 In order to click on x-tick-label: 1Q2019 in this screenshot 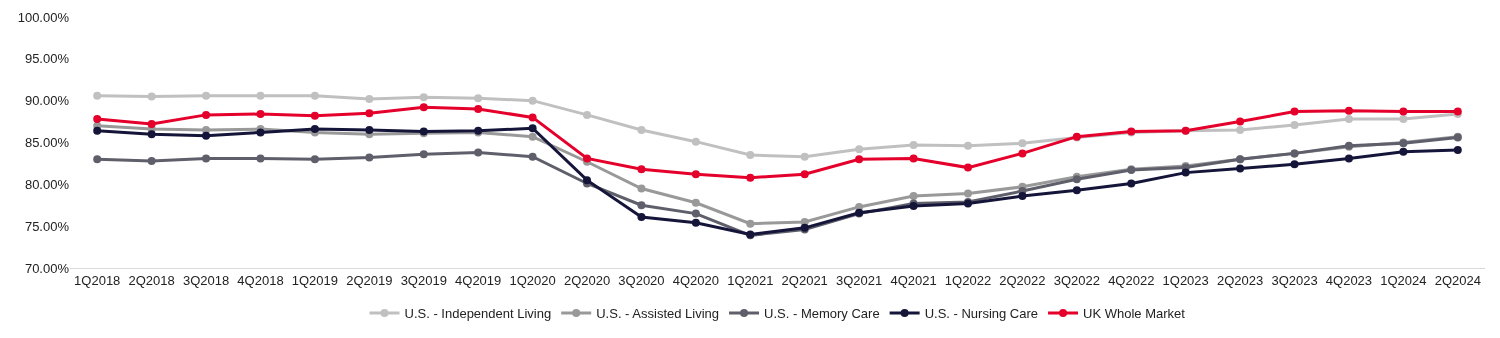, I will do `click(315, 280)`.